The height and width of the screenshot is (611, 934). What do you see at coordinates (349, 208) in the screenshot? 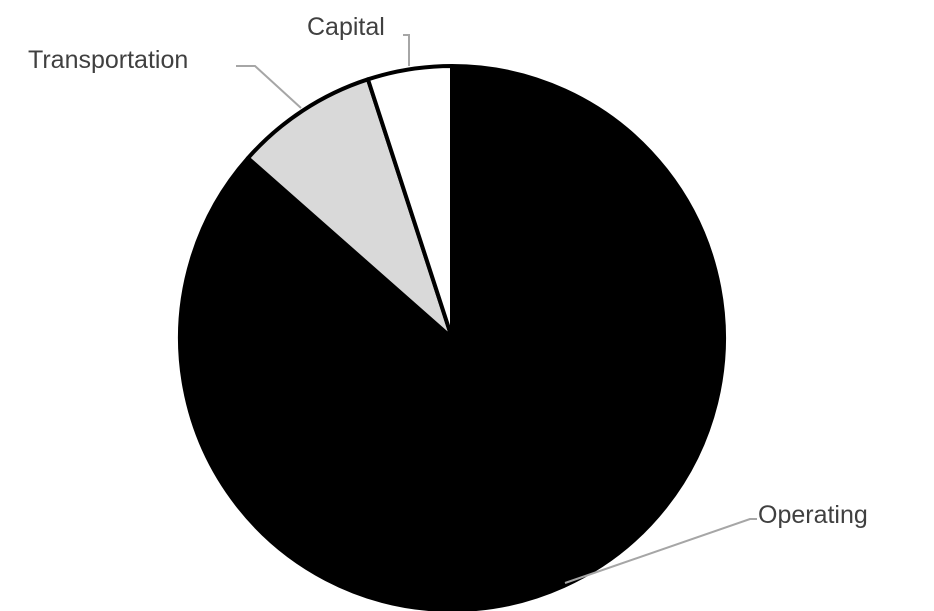
I see `pie-slice-transportation` at bounding box center [349, 208].